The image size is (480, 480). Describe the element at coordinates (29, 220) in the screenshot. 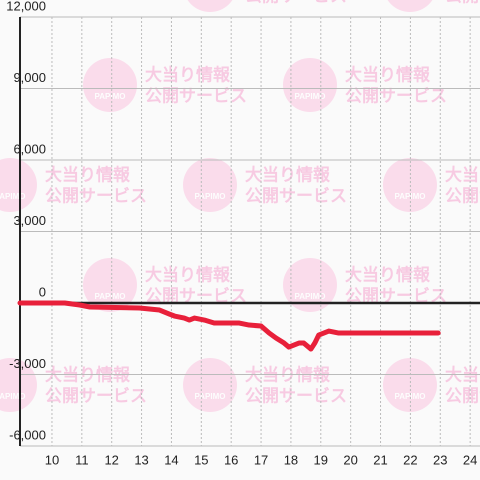

I see `y-tick-label: 3,000` at that location.